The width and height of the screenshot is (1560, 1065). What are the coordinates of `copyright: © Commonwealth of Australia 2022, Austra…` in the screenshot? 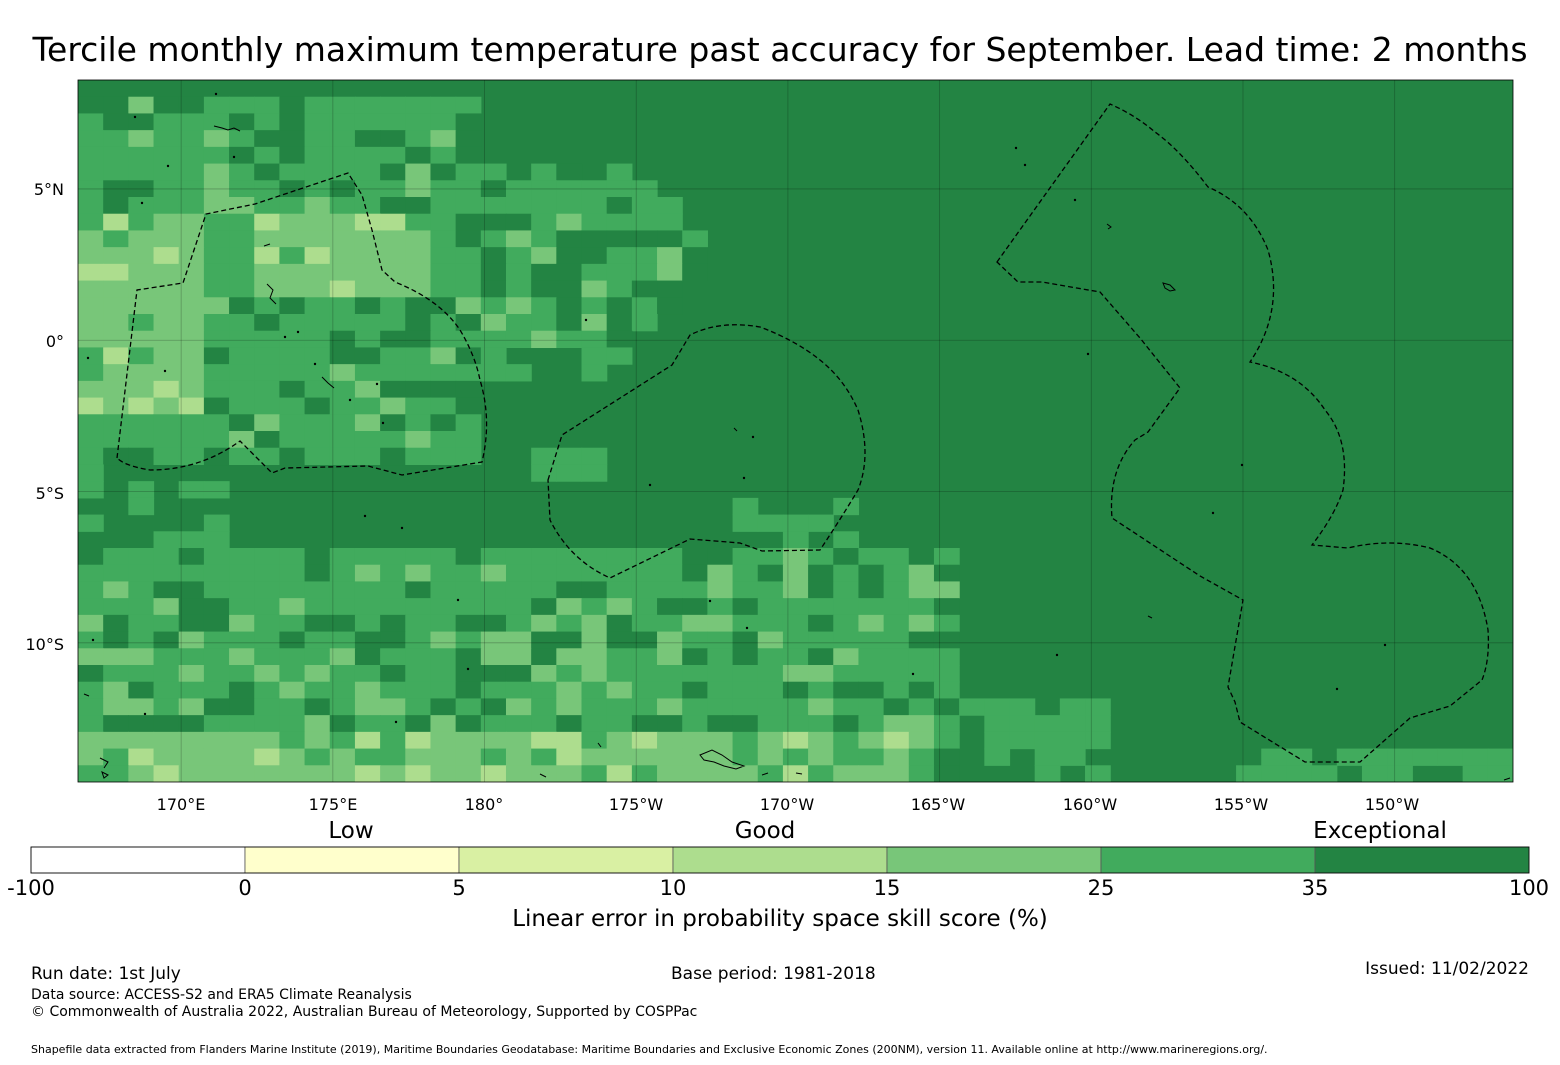 It's located at (364, 1012).